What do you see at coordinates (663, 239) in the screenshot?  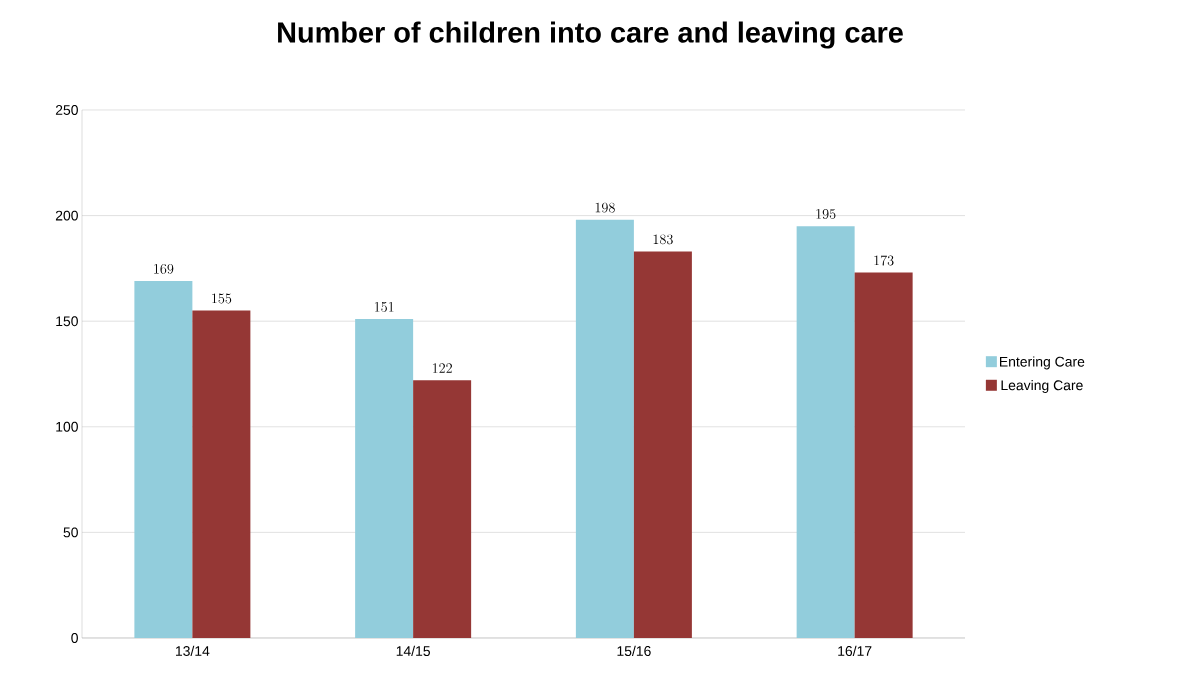 I see `data-label: 183` at bounding box center [663, 239].